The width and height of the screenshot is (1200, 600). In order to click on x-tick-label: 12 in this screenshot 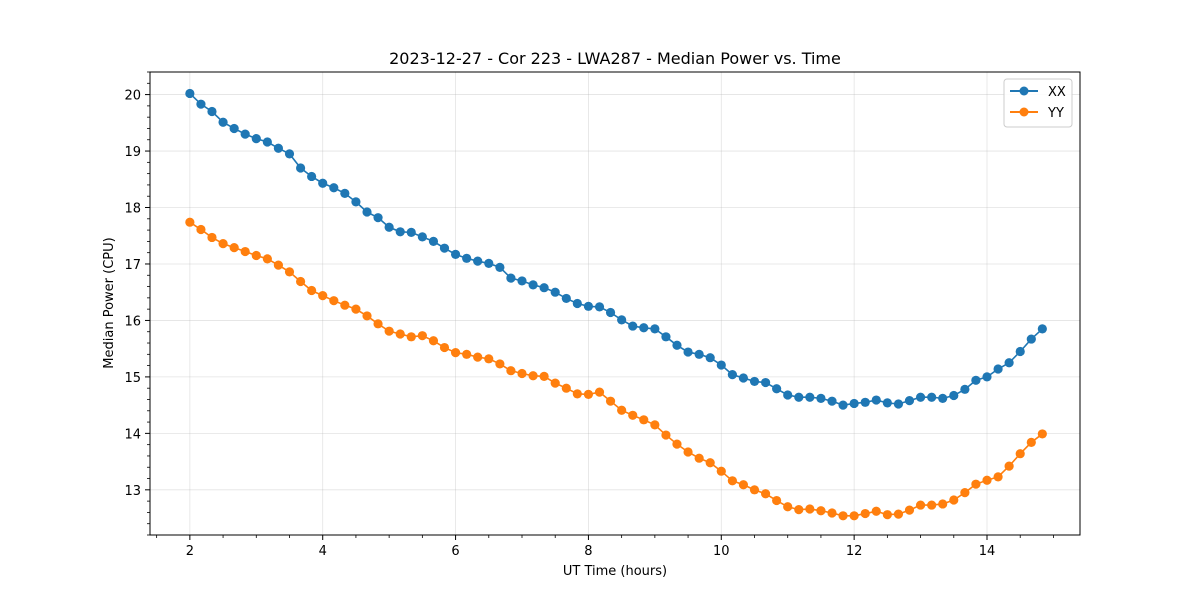, I will do `click(854, 551)`.